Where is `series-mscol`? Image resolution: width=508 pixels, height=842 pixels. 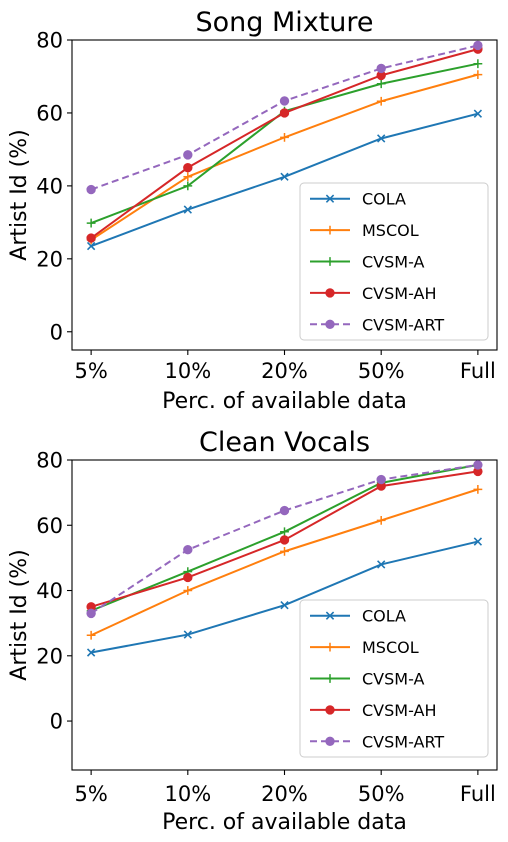
series-mscol is located at coordinates (284, 562).